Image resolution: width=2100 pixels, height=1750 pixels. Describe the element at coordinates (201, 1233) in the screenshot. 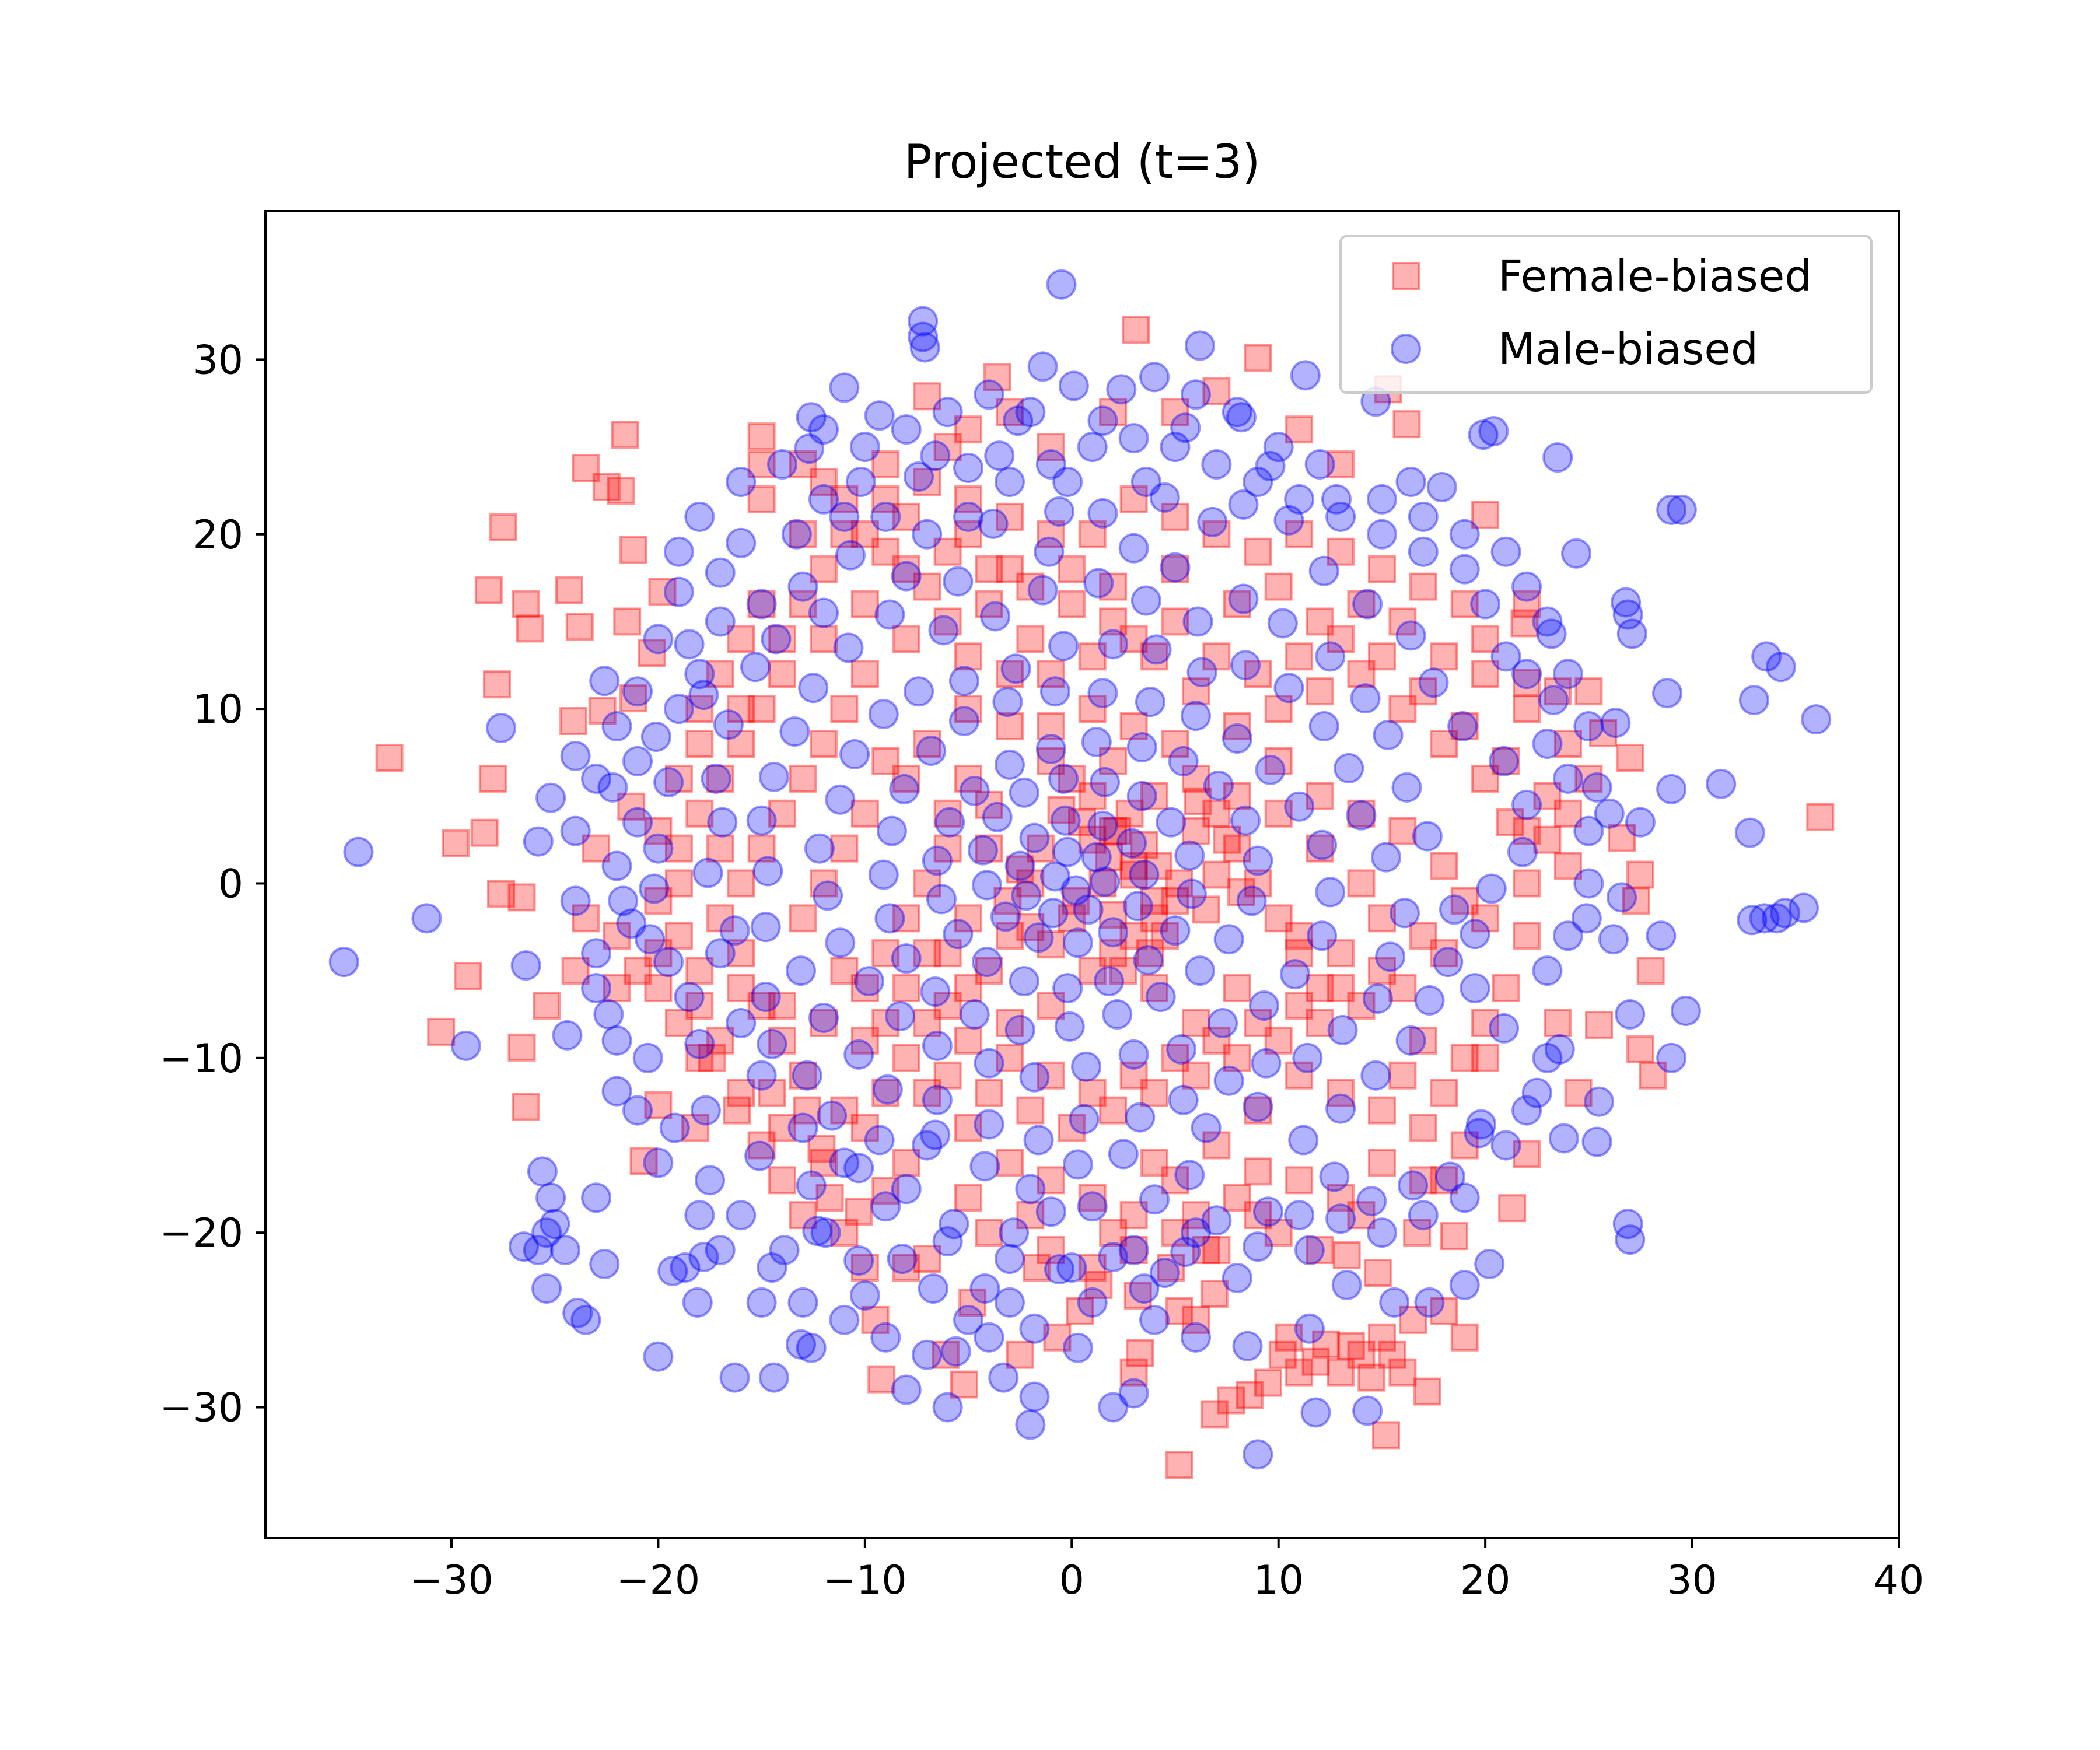

I see `y-tick-label: −20` at that location.